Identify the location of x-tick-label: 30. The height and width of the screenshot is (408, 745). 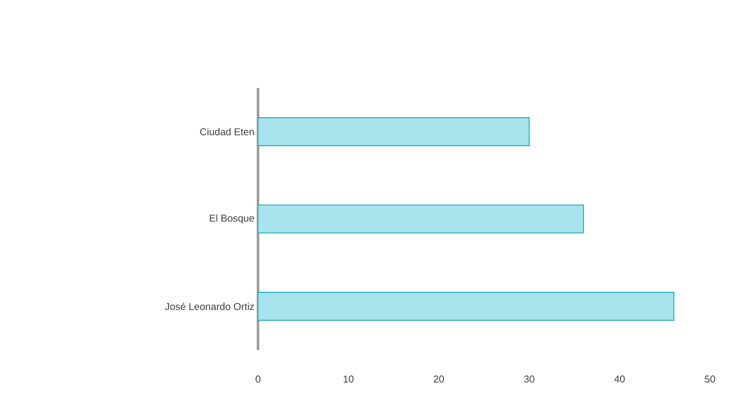
(529, 379).